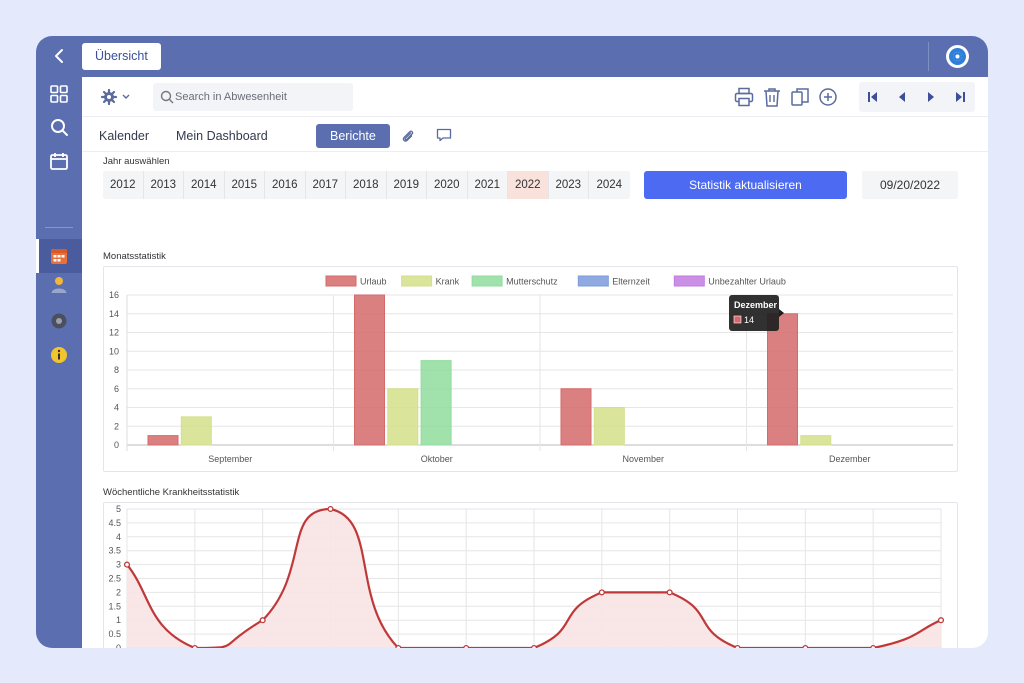 Image resolution: width=1024 pixels, height=683 pixels. Describe the element at coordinates (353, 136) in the screenshot. I see `tab-berichte: Berichte` at that location.